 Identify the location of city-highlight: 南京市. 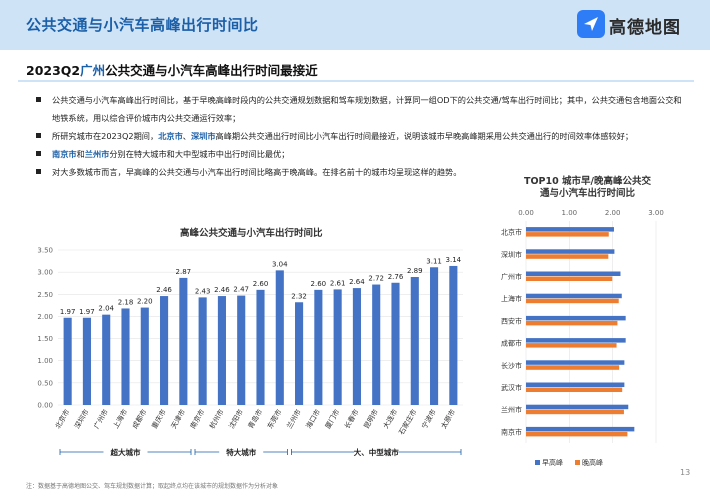
(64, 154).